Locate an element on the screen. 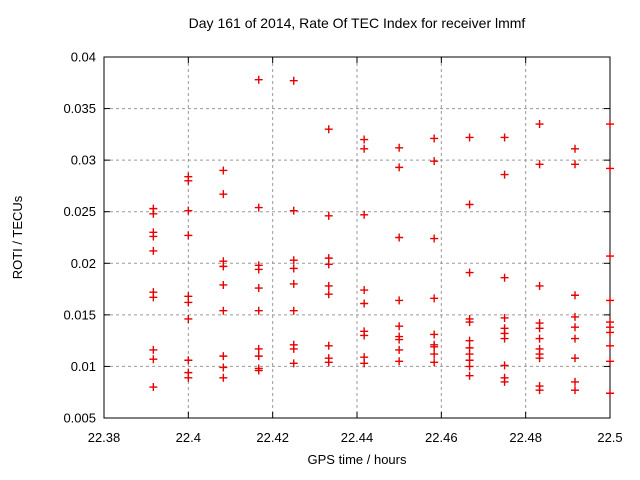  x-tick-label: 22.48 is located at coordinates (525, 437).